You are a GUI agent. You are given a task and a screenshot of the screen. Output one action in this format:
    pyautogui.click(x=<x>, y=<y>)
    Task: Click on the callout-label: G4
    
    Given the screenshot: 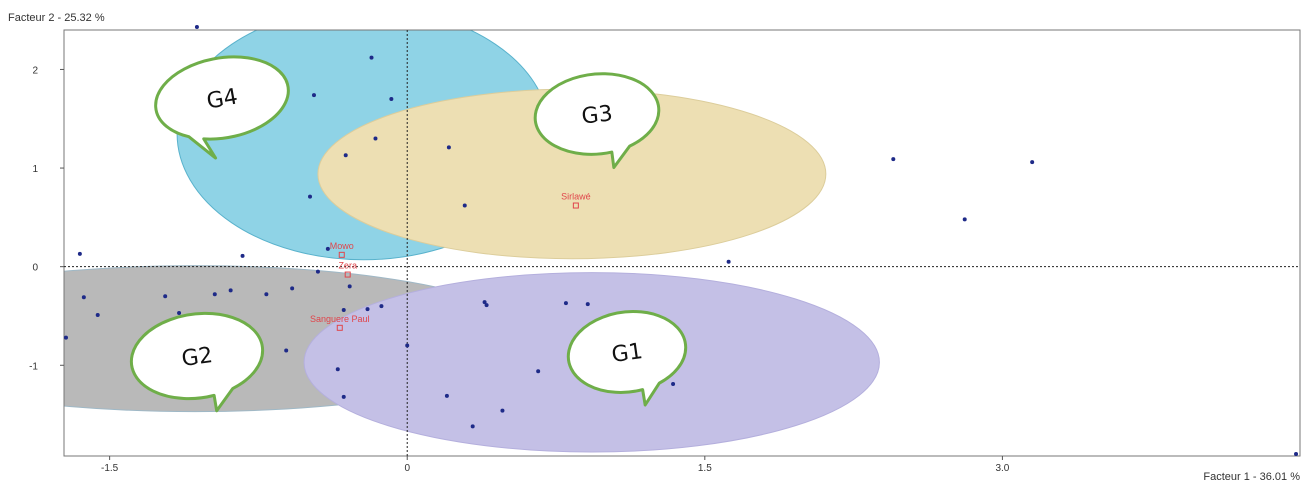 What is the action you would take?
    pyautogui.click(x=222, y=99)
    